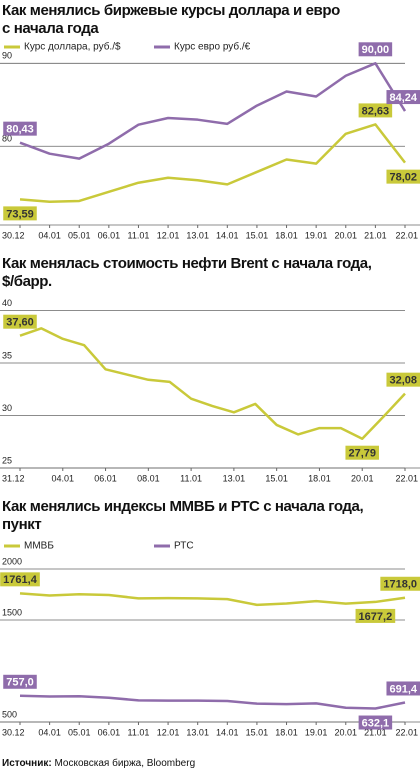 The image size is (420, 776). I want to click on data-label-group: 757,0, so click(20, 681).